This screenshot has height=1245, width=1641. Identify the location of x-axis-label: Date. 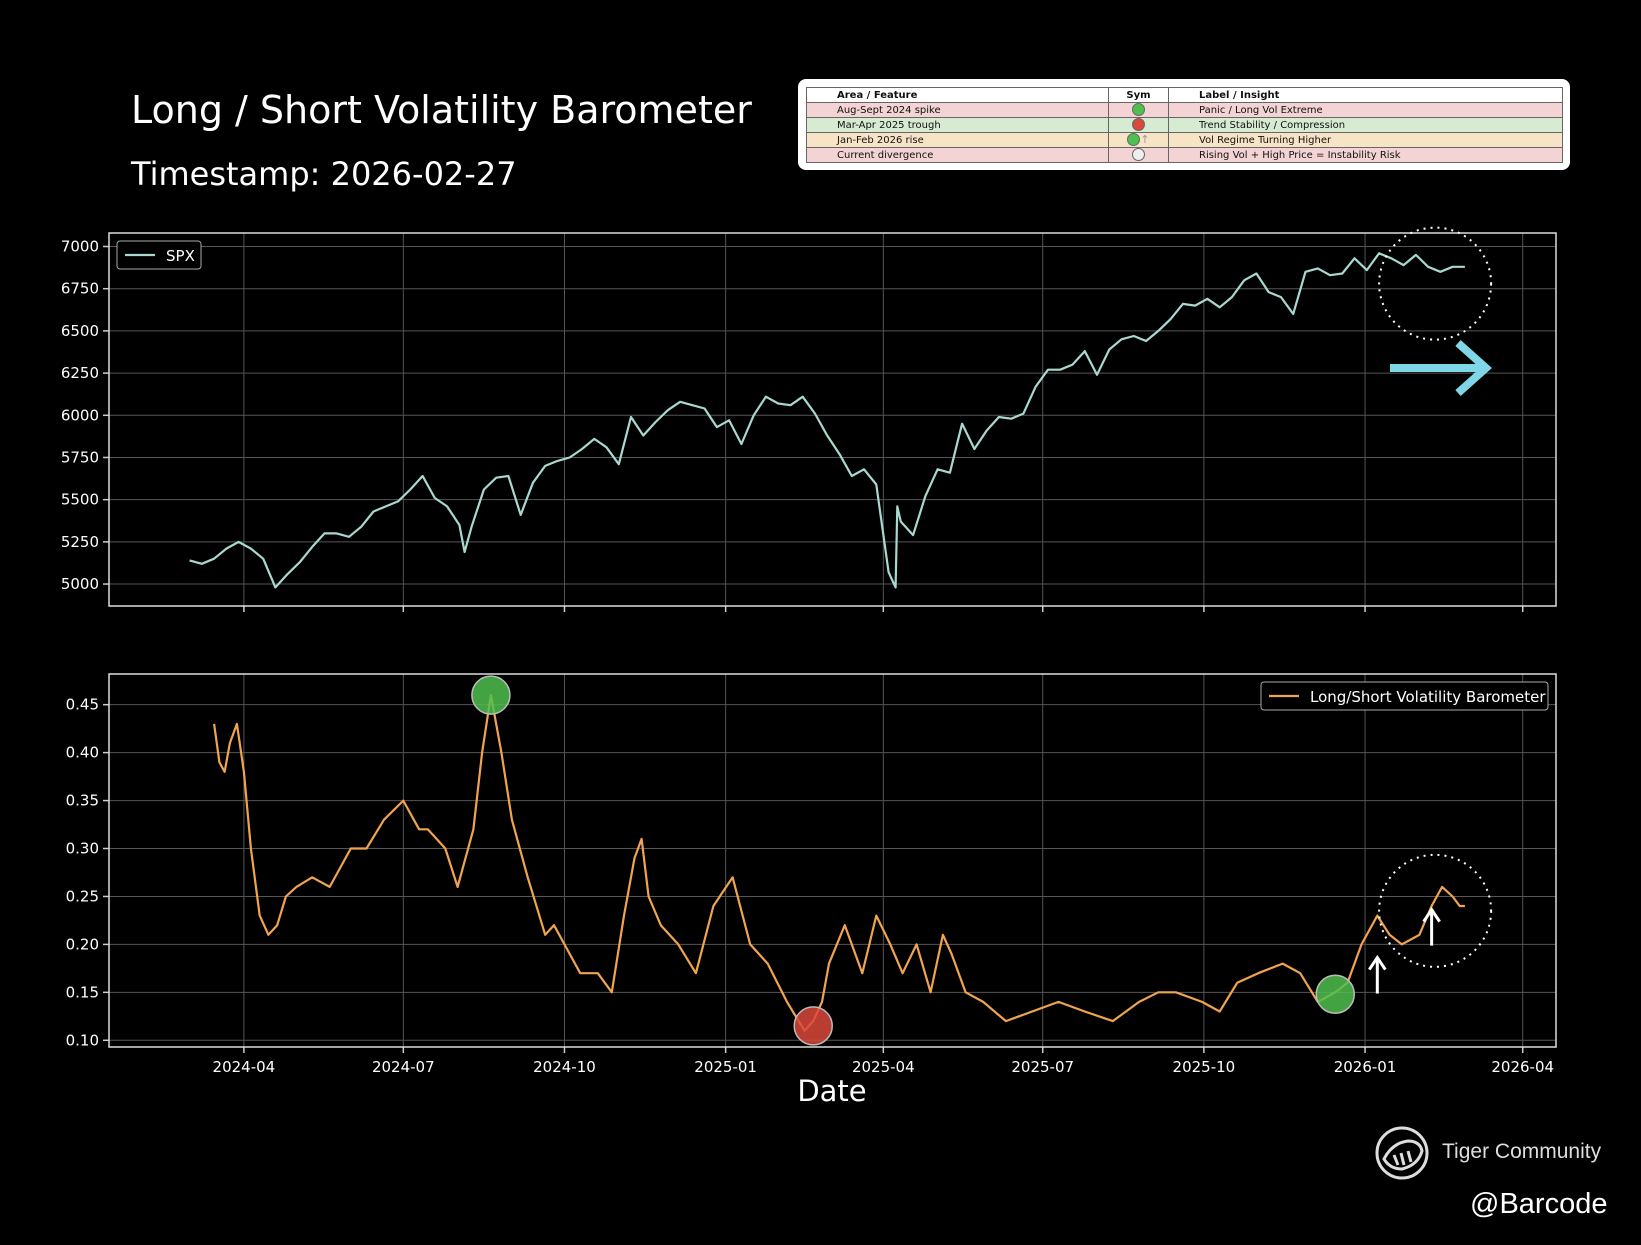
(831, 1091).